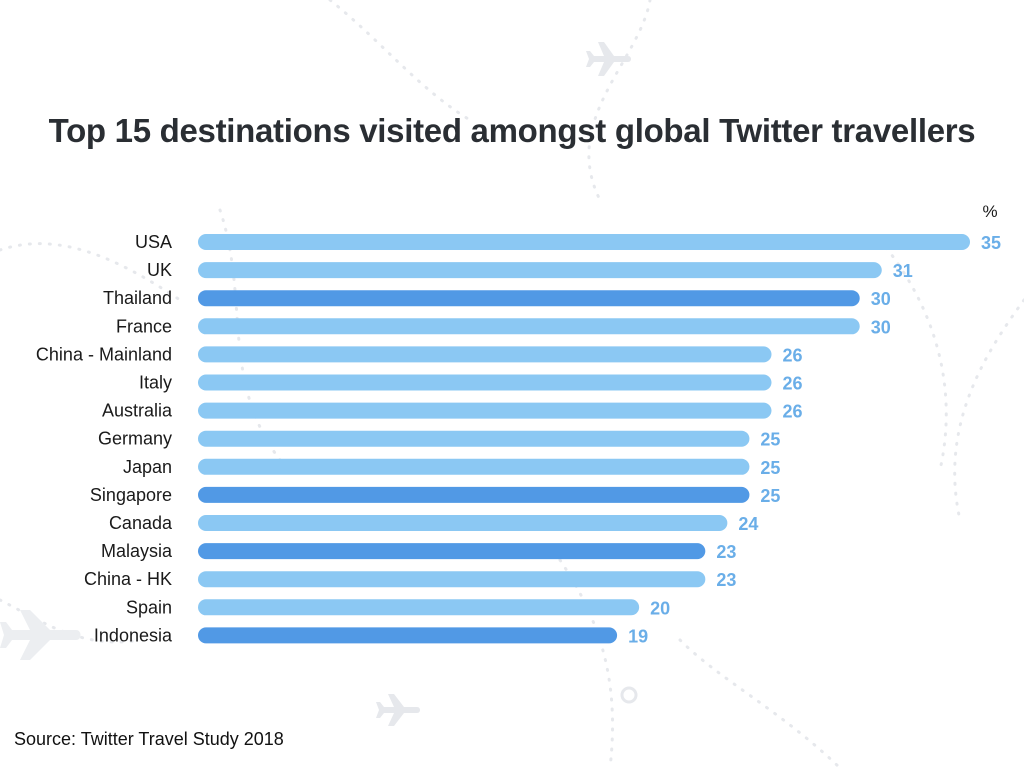 The width and height of the screenshot is (1024, 768). What do you see at coordinates (133, 635) in the screenshot?
I see `category-label: Indonesia` at bounding box center [133, 635].